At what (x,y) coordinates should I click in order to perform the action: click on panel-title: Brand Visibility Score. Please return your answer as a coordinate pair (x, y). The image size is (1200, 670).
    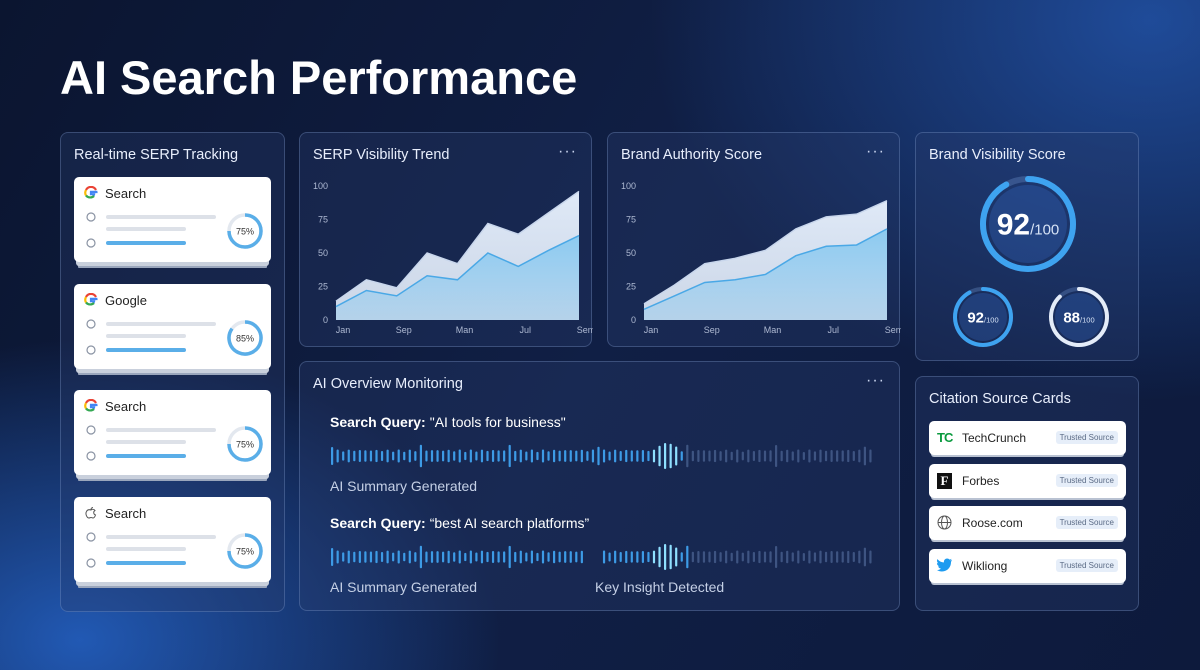
    Looking at the image, I should click on (997, 155).